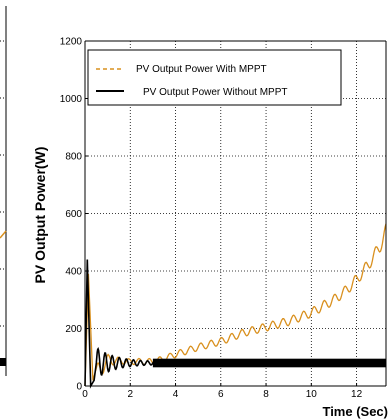 This screenshot has height=420, width=392. Describe the element at coordinates (3, 191) in the screenshot. I see `left-panel-fragment` at that location.